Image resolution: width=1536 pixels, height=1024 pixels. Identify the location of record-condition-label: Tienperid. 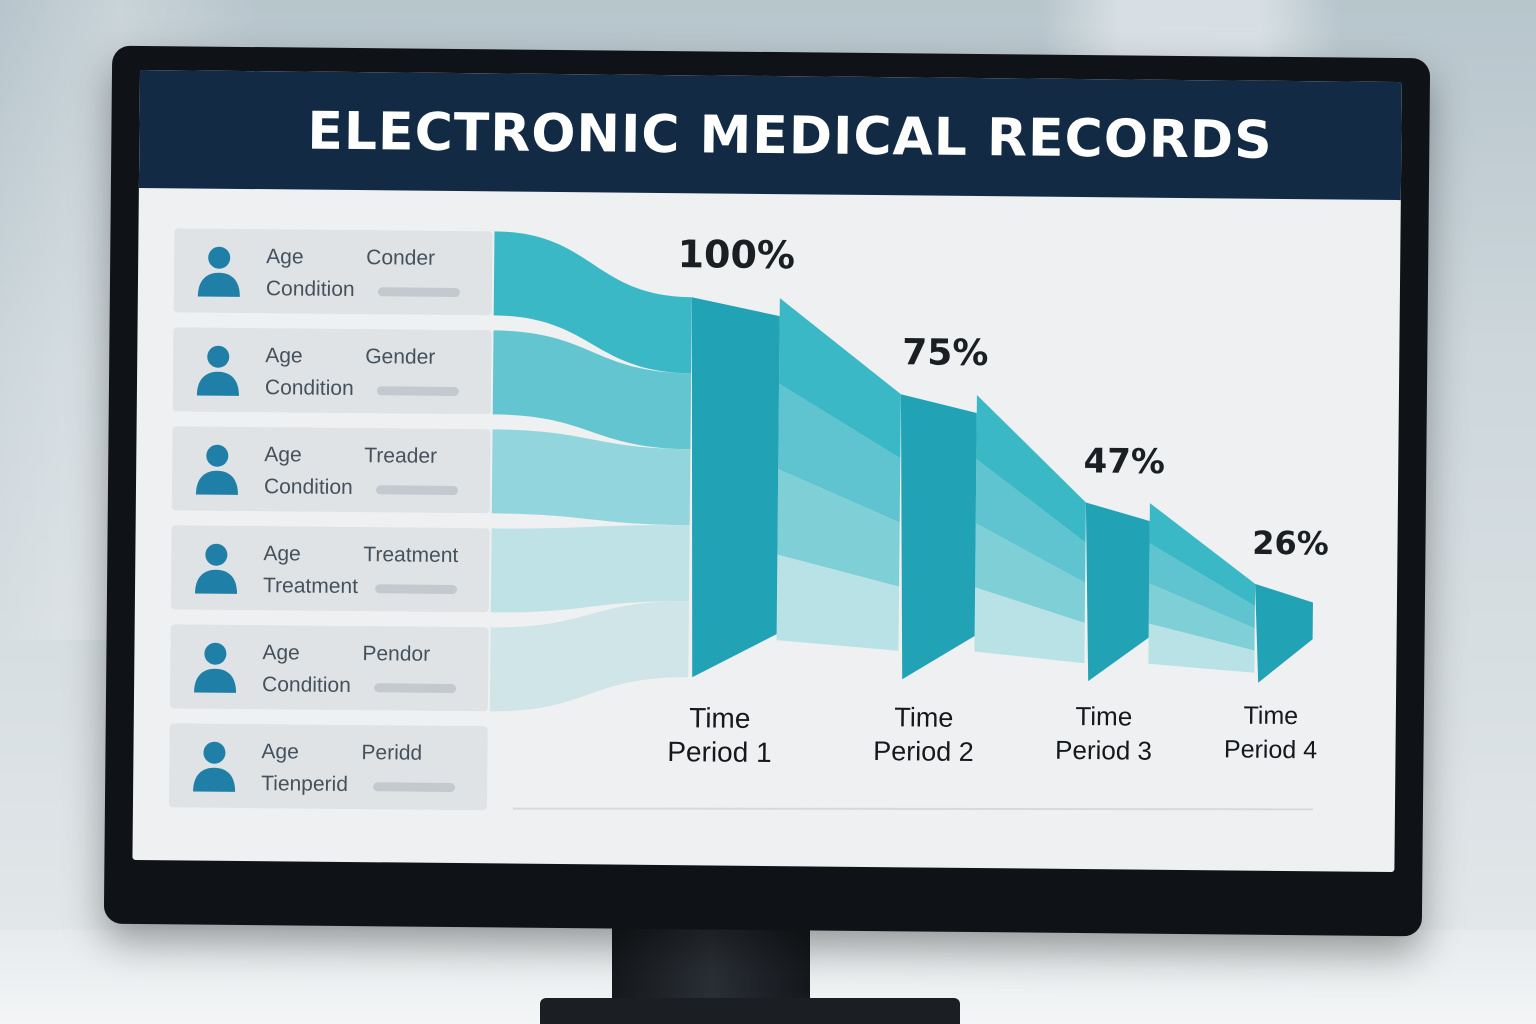
(305, 784).